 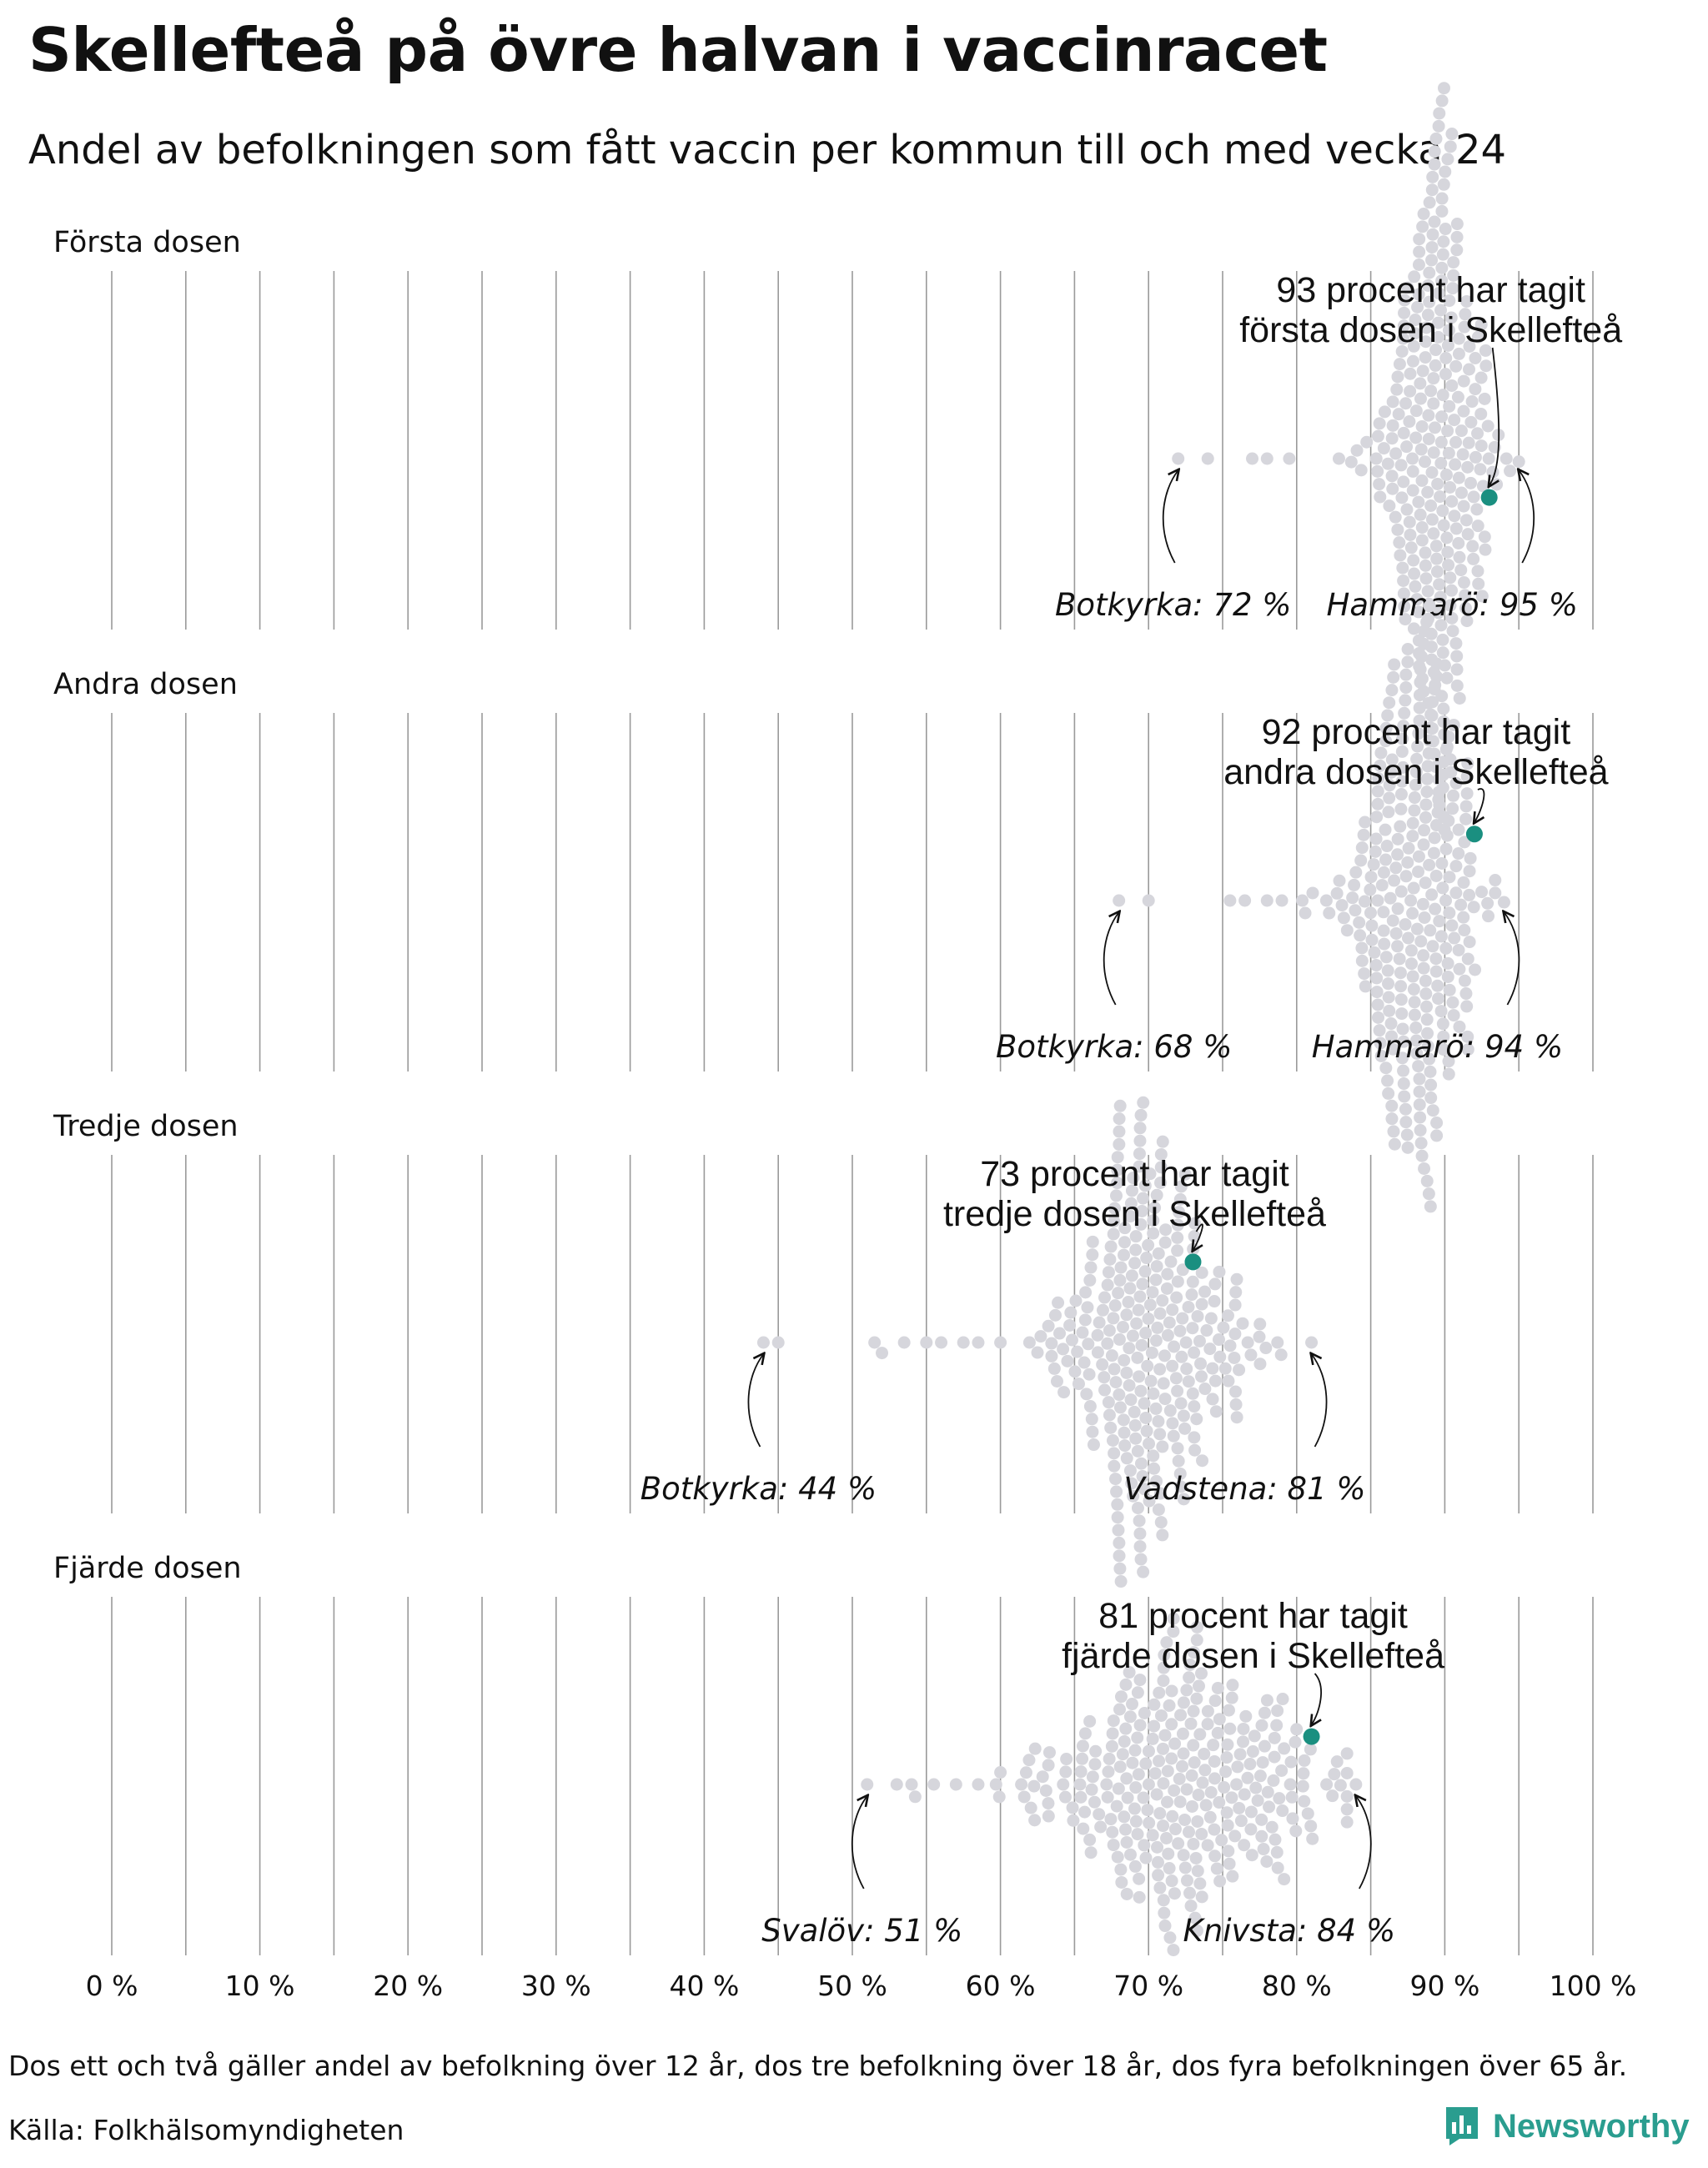 What do you see at coordinates (408, 1986) in the screenshot?
I see `x-tick-label: 20 %` at bounding box center [408, 1986].